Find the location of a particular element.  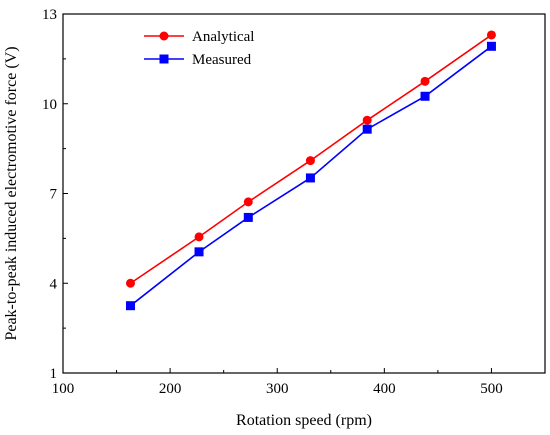

x-tick-label: 400 is located at coordinates (384, 389).